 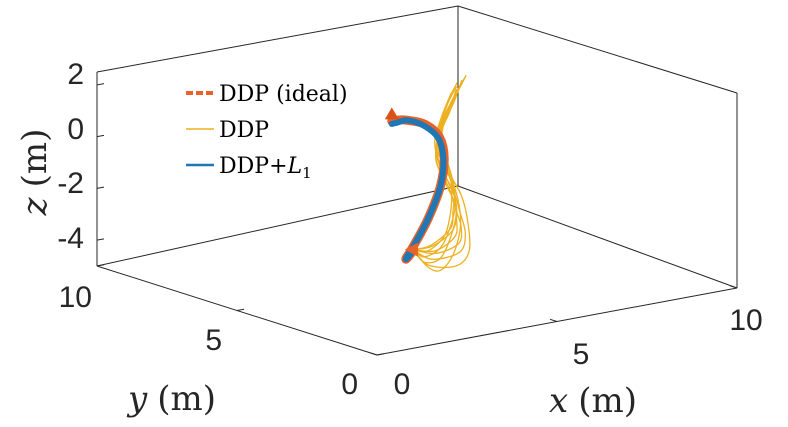 I want to click on legend-label-ddp-l1: DDP+L1, so click(x=265, y=168).